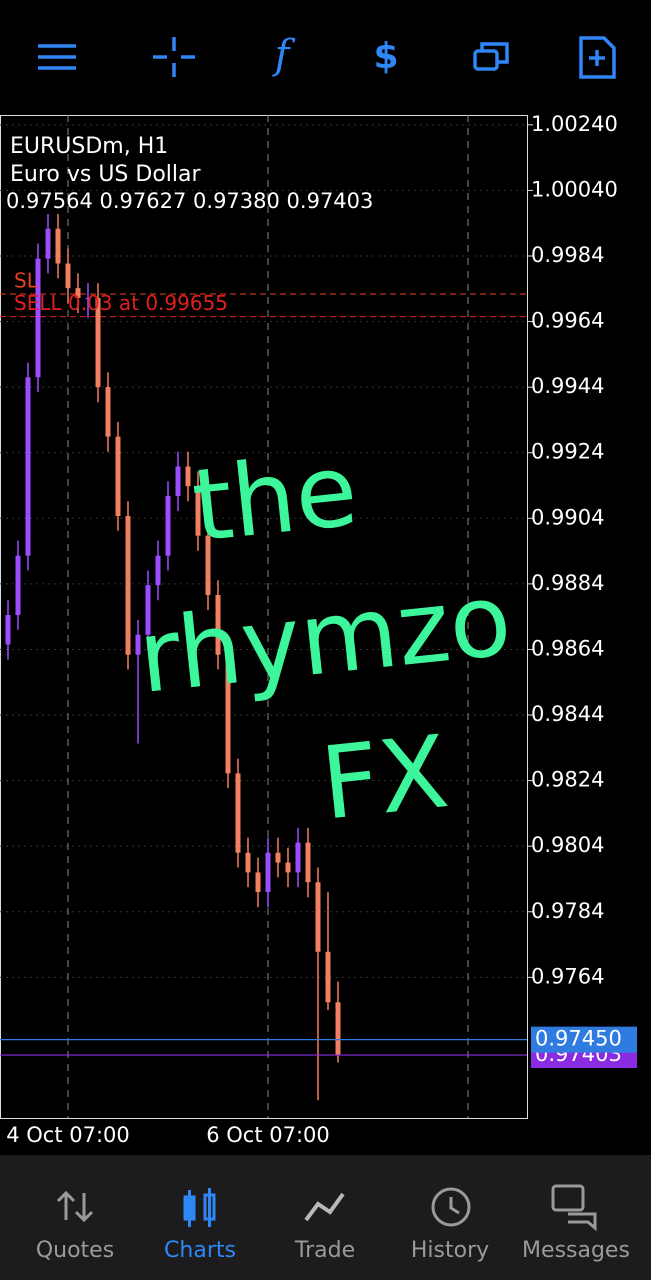 The width and height of the screenshot is (651, 1280). Describe the element at coordinates (274, 498) in the screenshot. I see `watermark-line: the` at that location.